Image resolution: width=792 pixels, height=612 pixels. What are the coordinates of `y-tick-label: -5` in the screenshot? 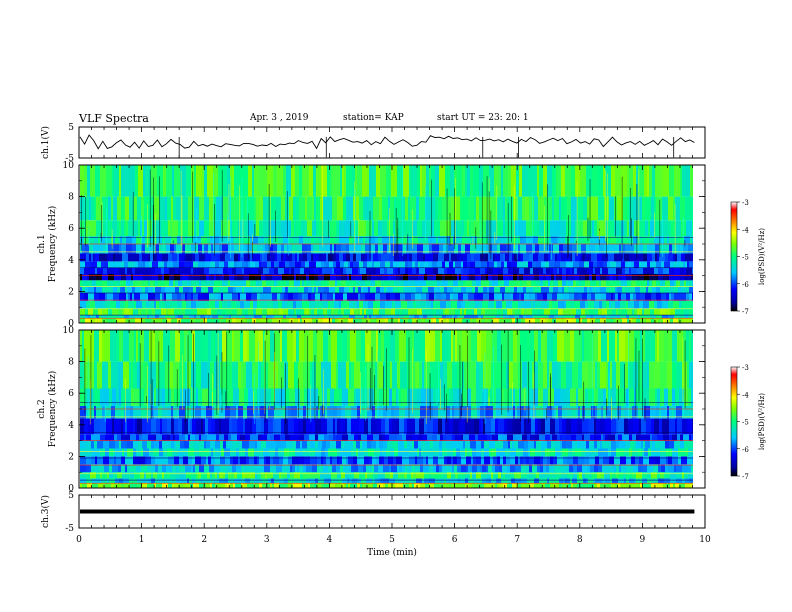 It's located at (69, 159).